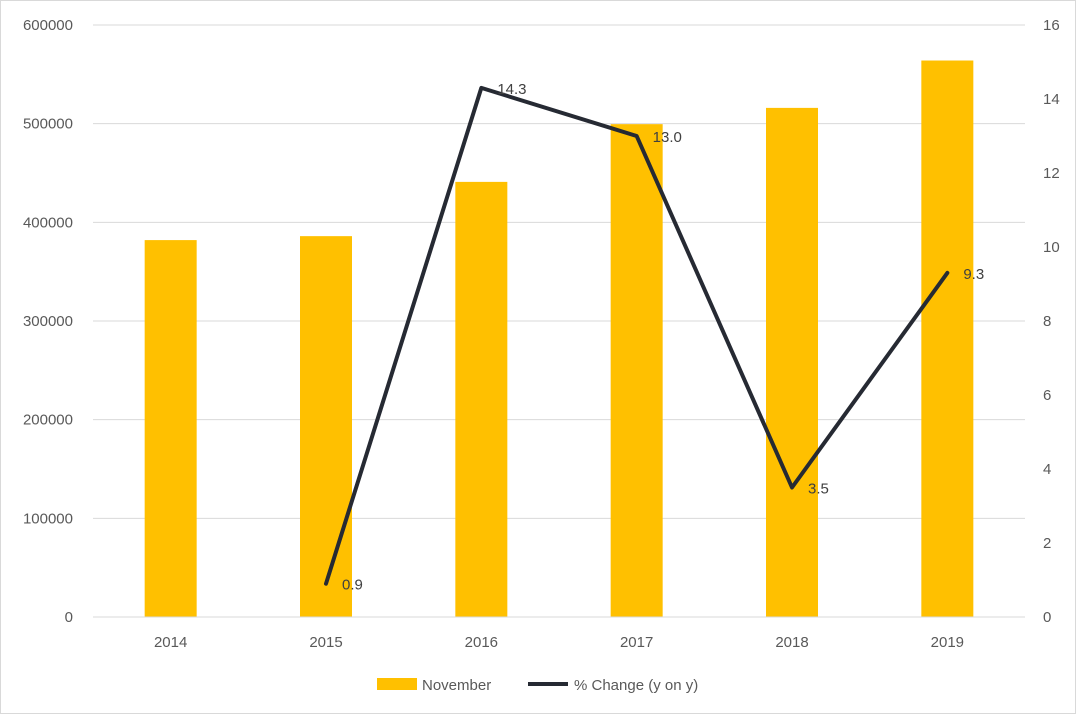 The width and height of the screenshot is (1076, 720). Describe the element at coordinates (792, 362) in the screenshot. I see `bar-2018` at that location.